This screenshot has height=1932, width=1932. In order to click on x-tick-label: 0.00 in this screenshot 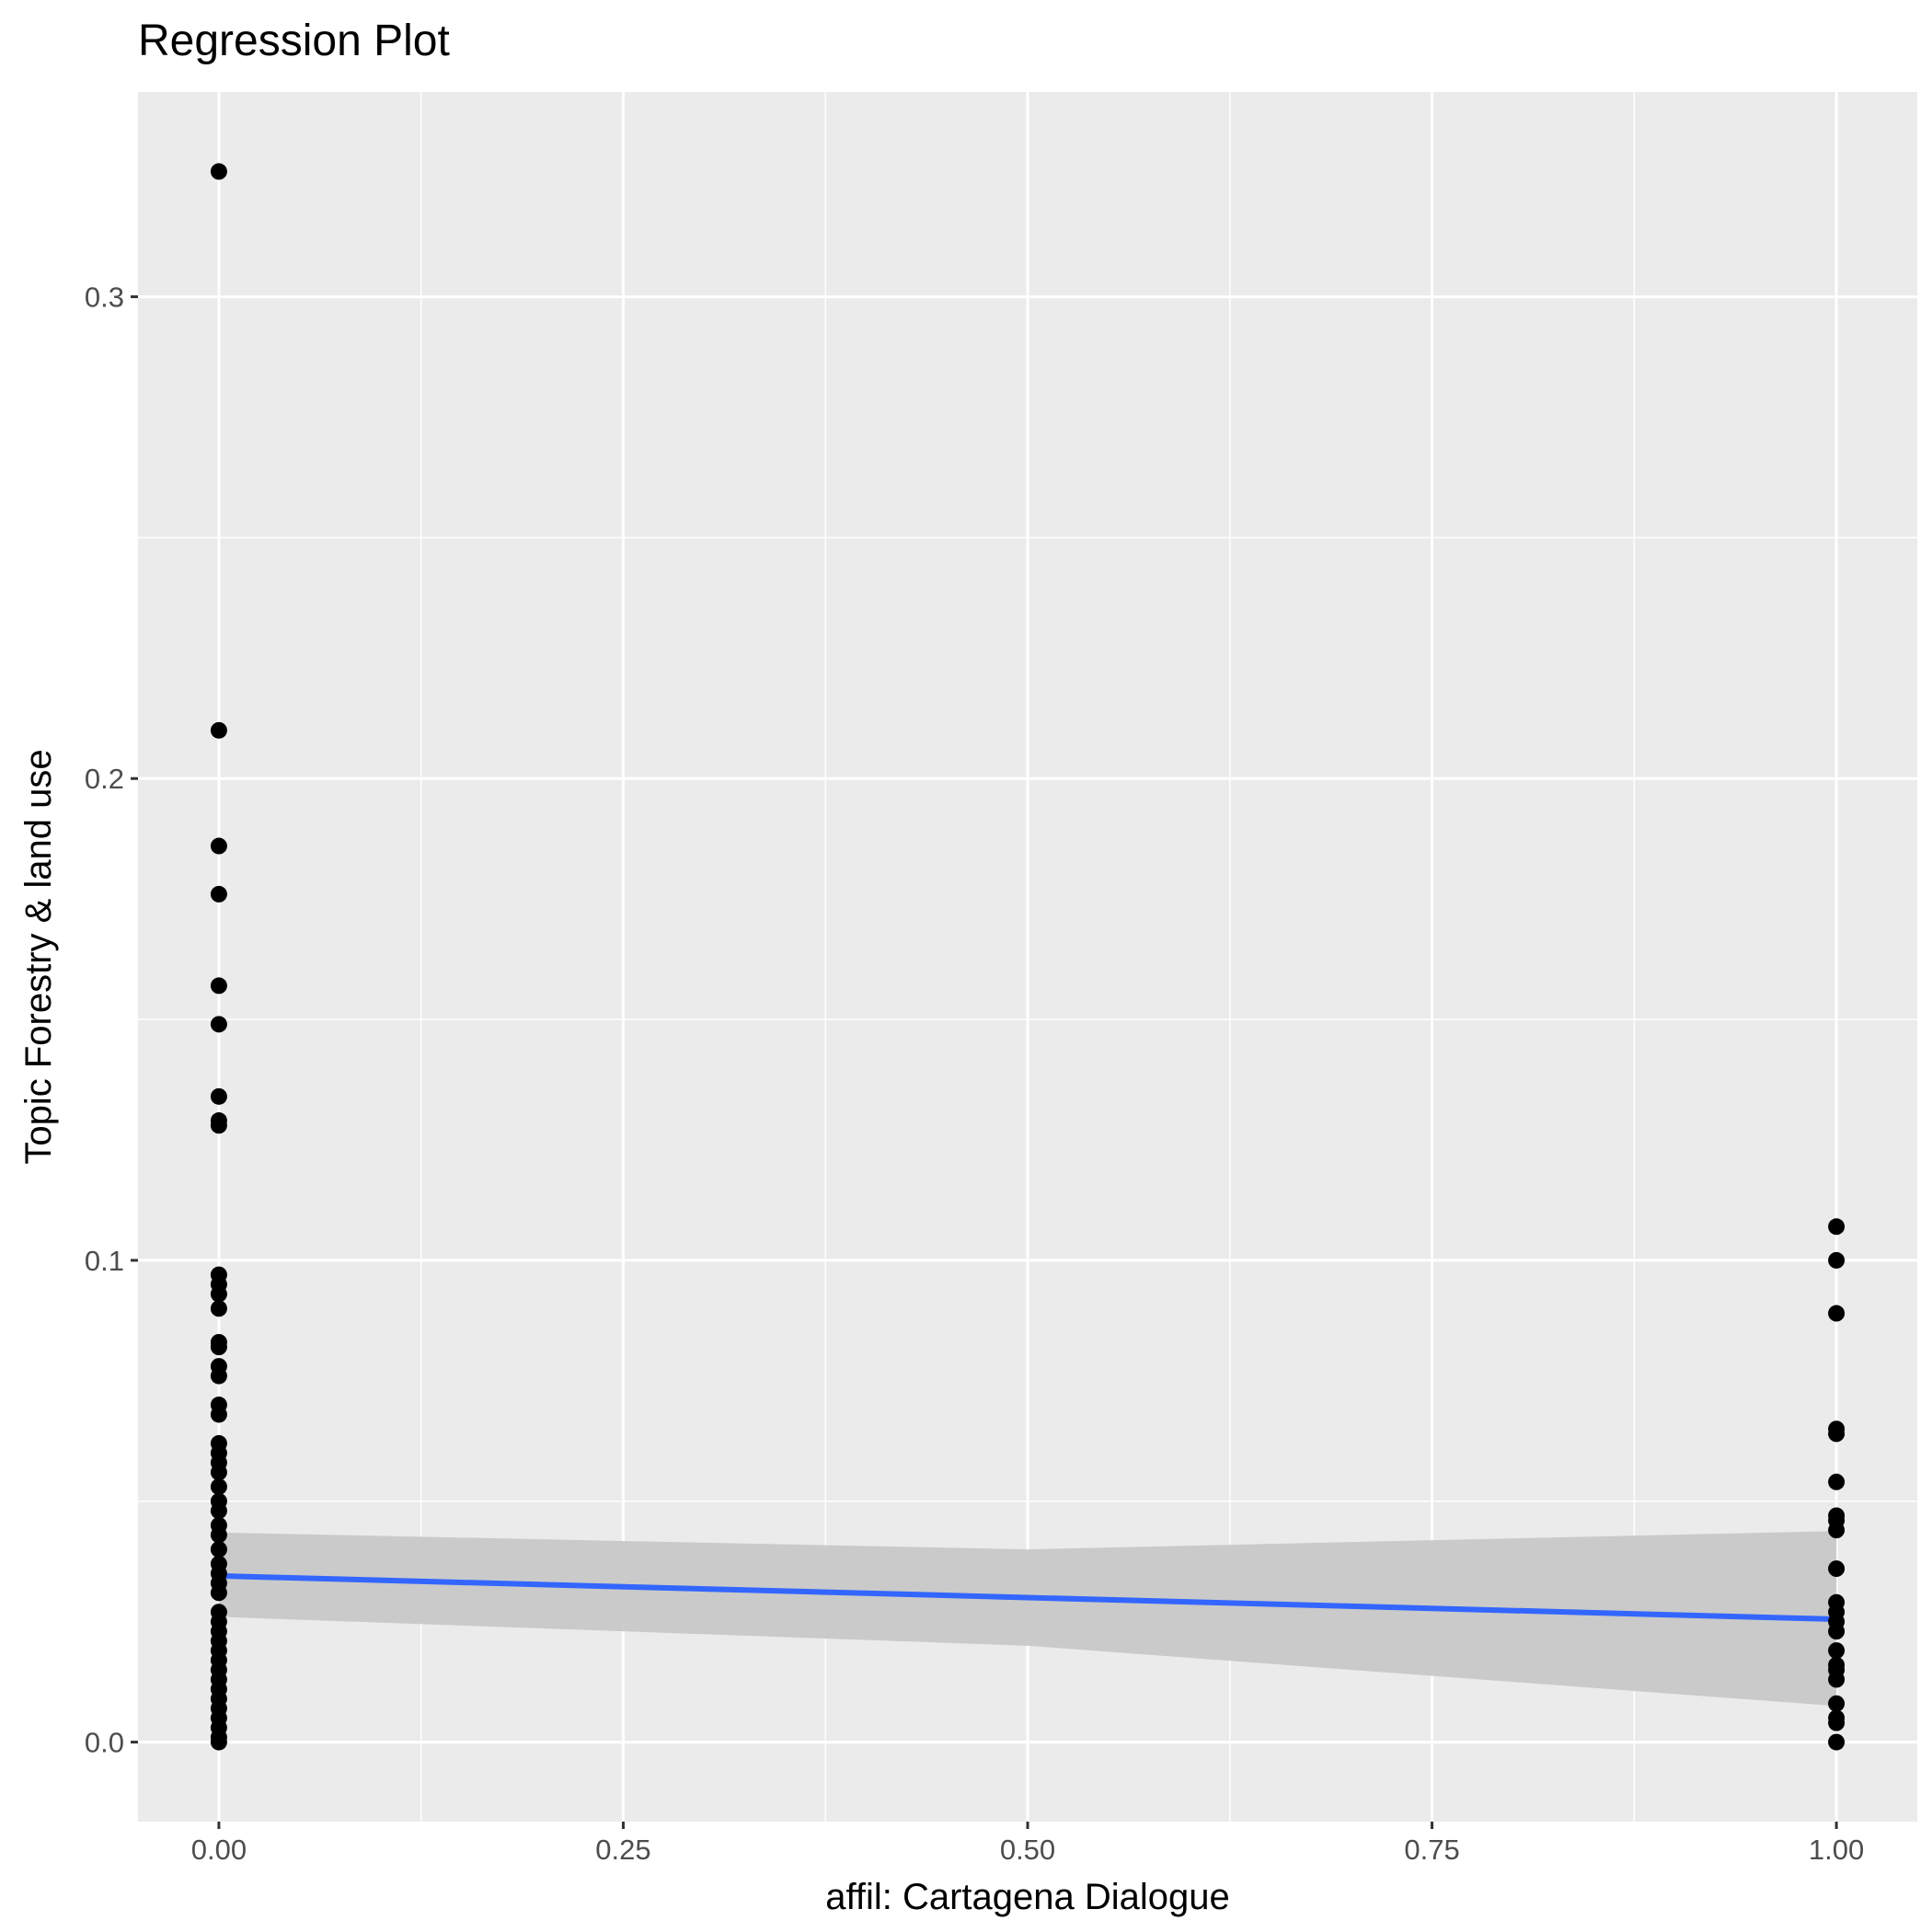, I will do `click(219, 1850)`.